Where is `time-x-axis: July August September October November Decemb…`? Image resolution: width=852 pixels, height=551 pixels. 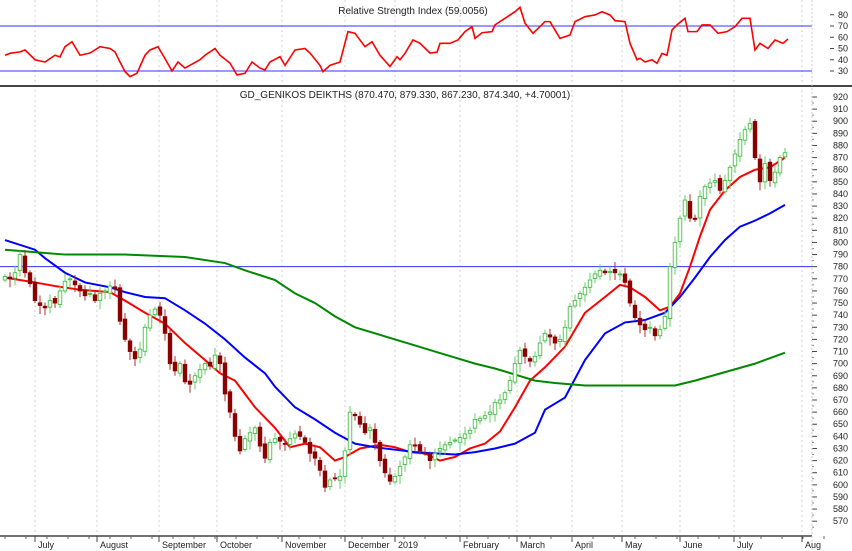 time-x-axis: July August September October November Decemb… is located at coordinates (414, 543).